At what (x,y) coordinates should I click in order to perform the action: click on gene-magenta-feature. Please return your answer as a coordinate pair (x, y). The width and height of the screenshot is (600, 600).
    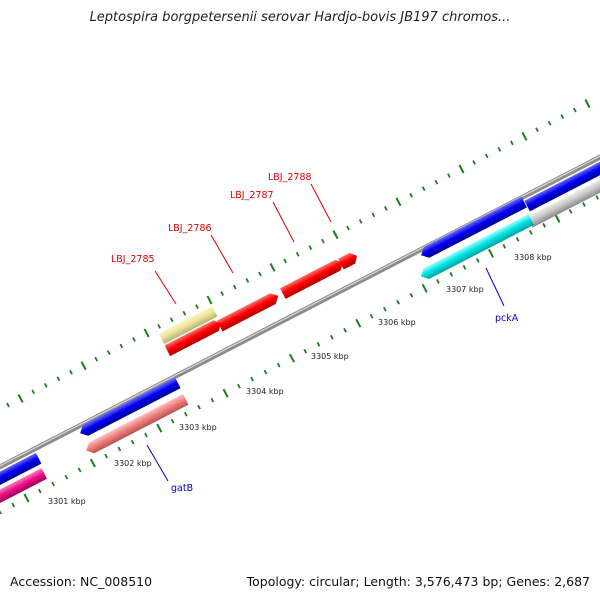
    Looking at the image, I should click on (23, 490).